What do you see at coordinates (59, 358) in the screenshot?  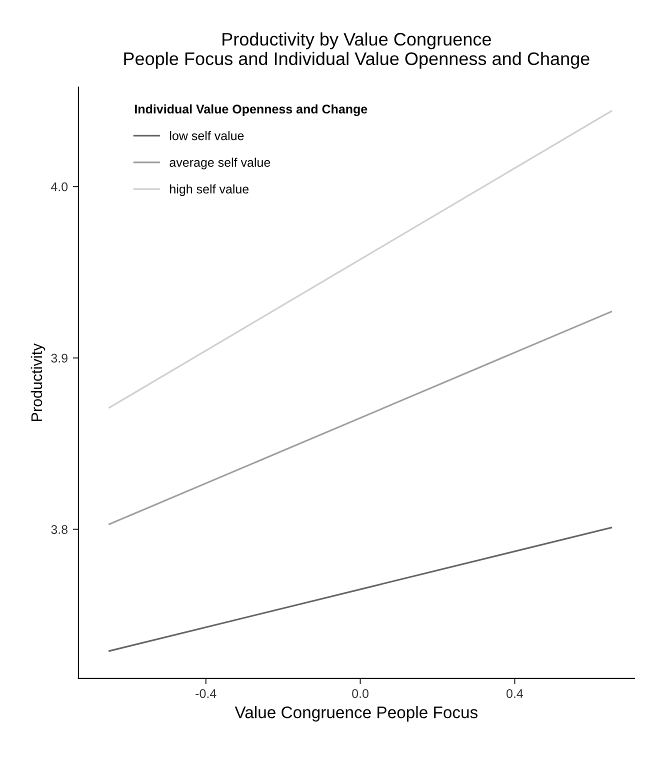 I see `y-tick-label: 3.9` at bounding box center [59, 358].